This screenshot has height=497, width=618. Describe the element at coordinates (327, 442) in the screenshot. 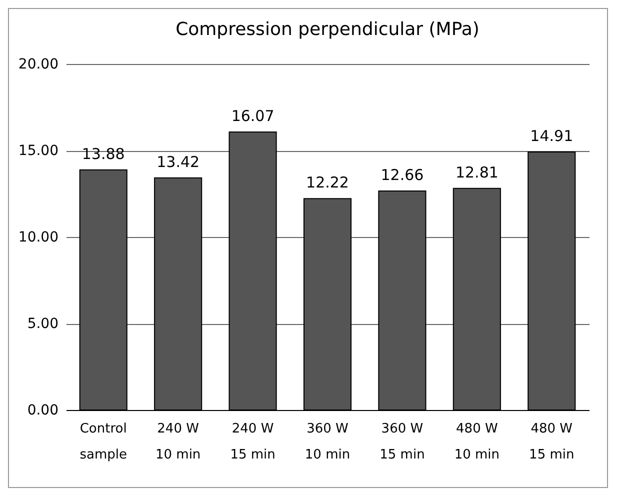

I see `x-tick-label: 360 W 10 min` at that location.